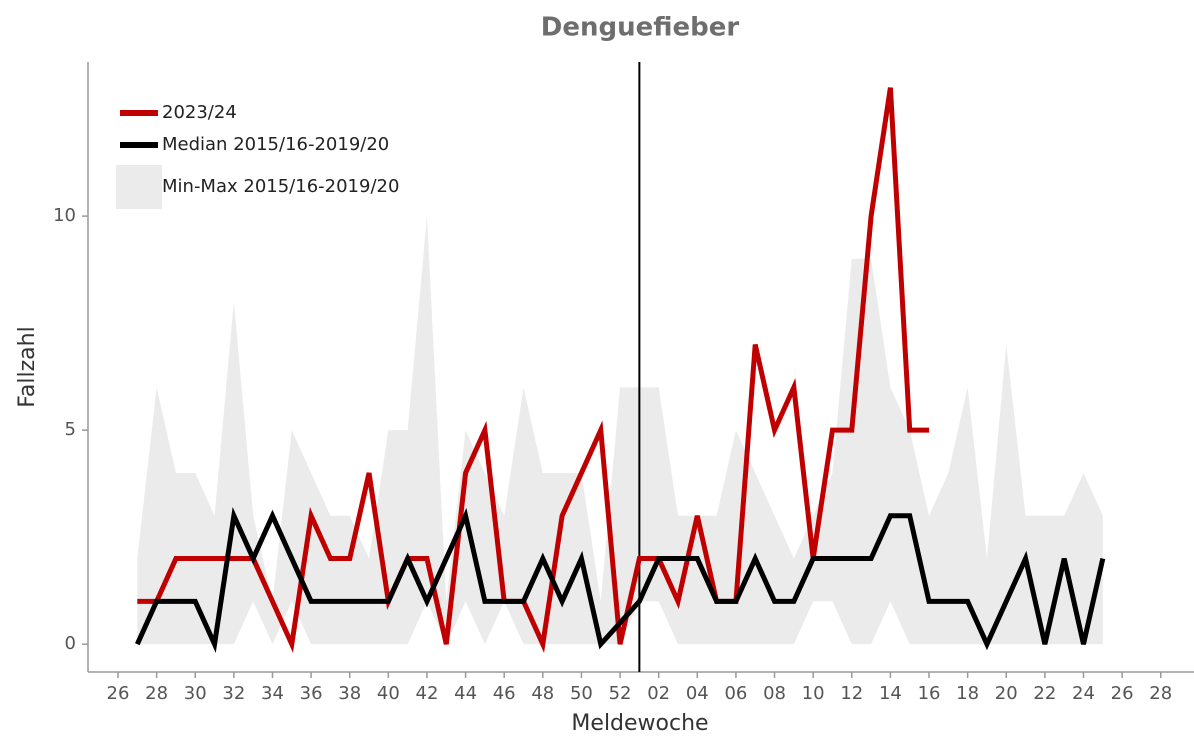 This screenshot has width=1194, height=747. What do you see at coordinates (774, 693) in the screenshot?
I see `x-tick-label: 08` at bounding box center [774, 693].